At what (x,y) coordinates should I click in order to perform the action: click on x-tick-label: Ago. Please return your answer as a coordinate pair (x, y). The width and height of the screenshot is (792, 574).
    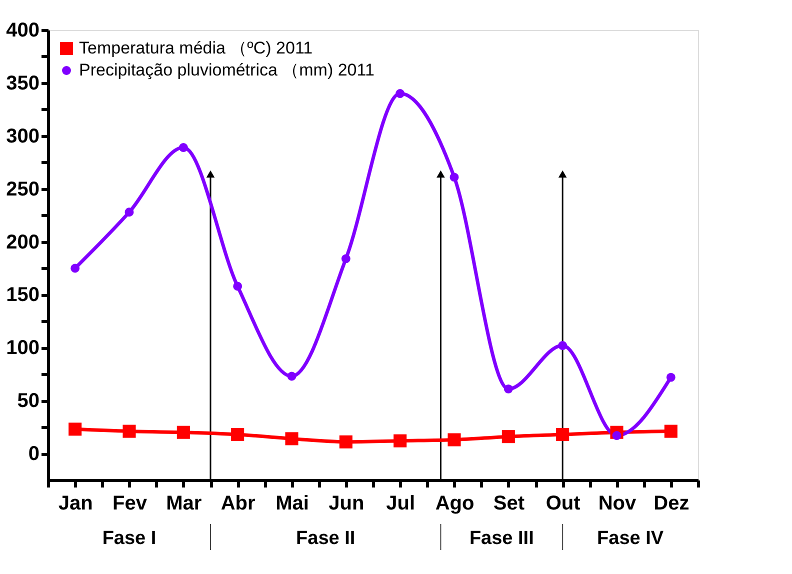
    Looking at the image, I should click on (454, 503).